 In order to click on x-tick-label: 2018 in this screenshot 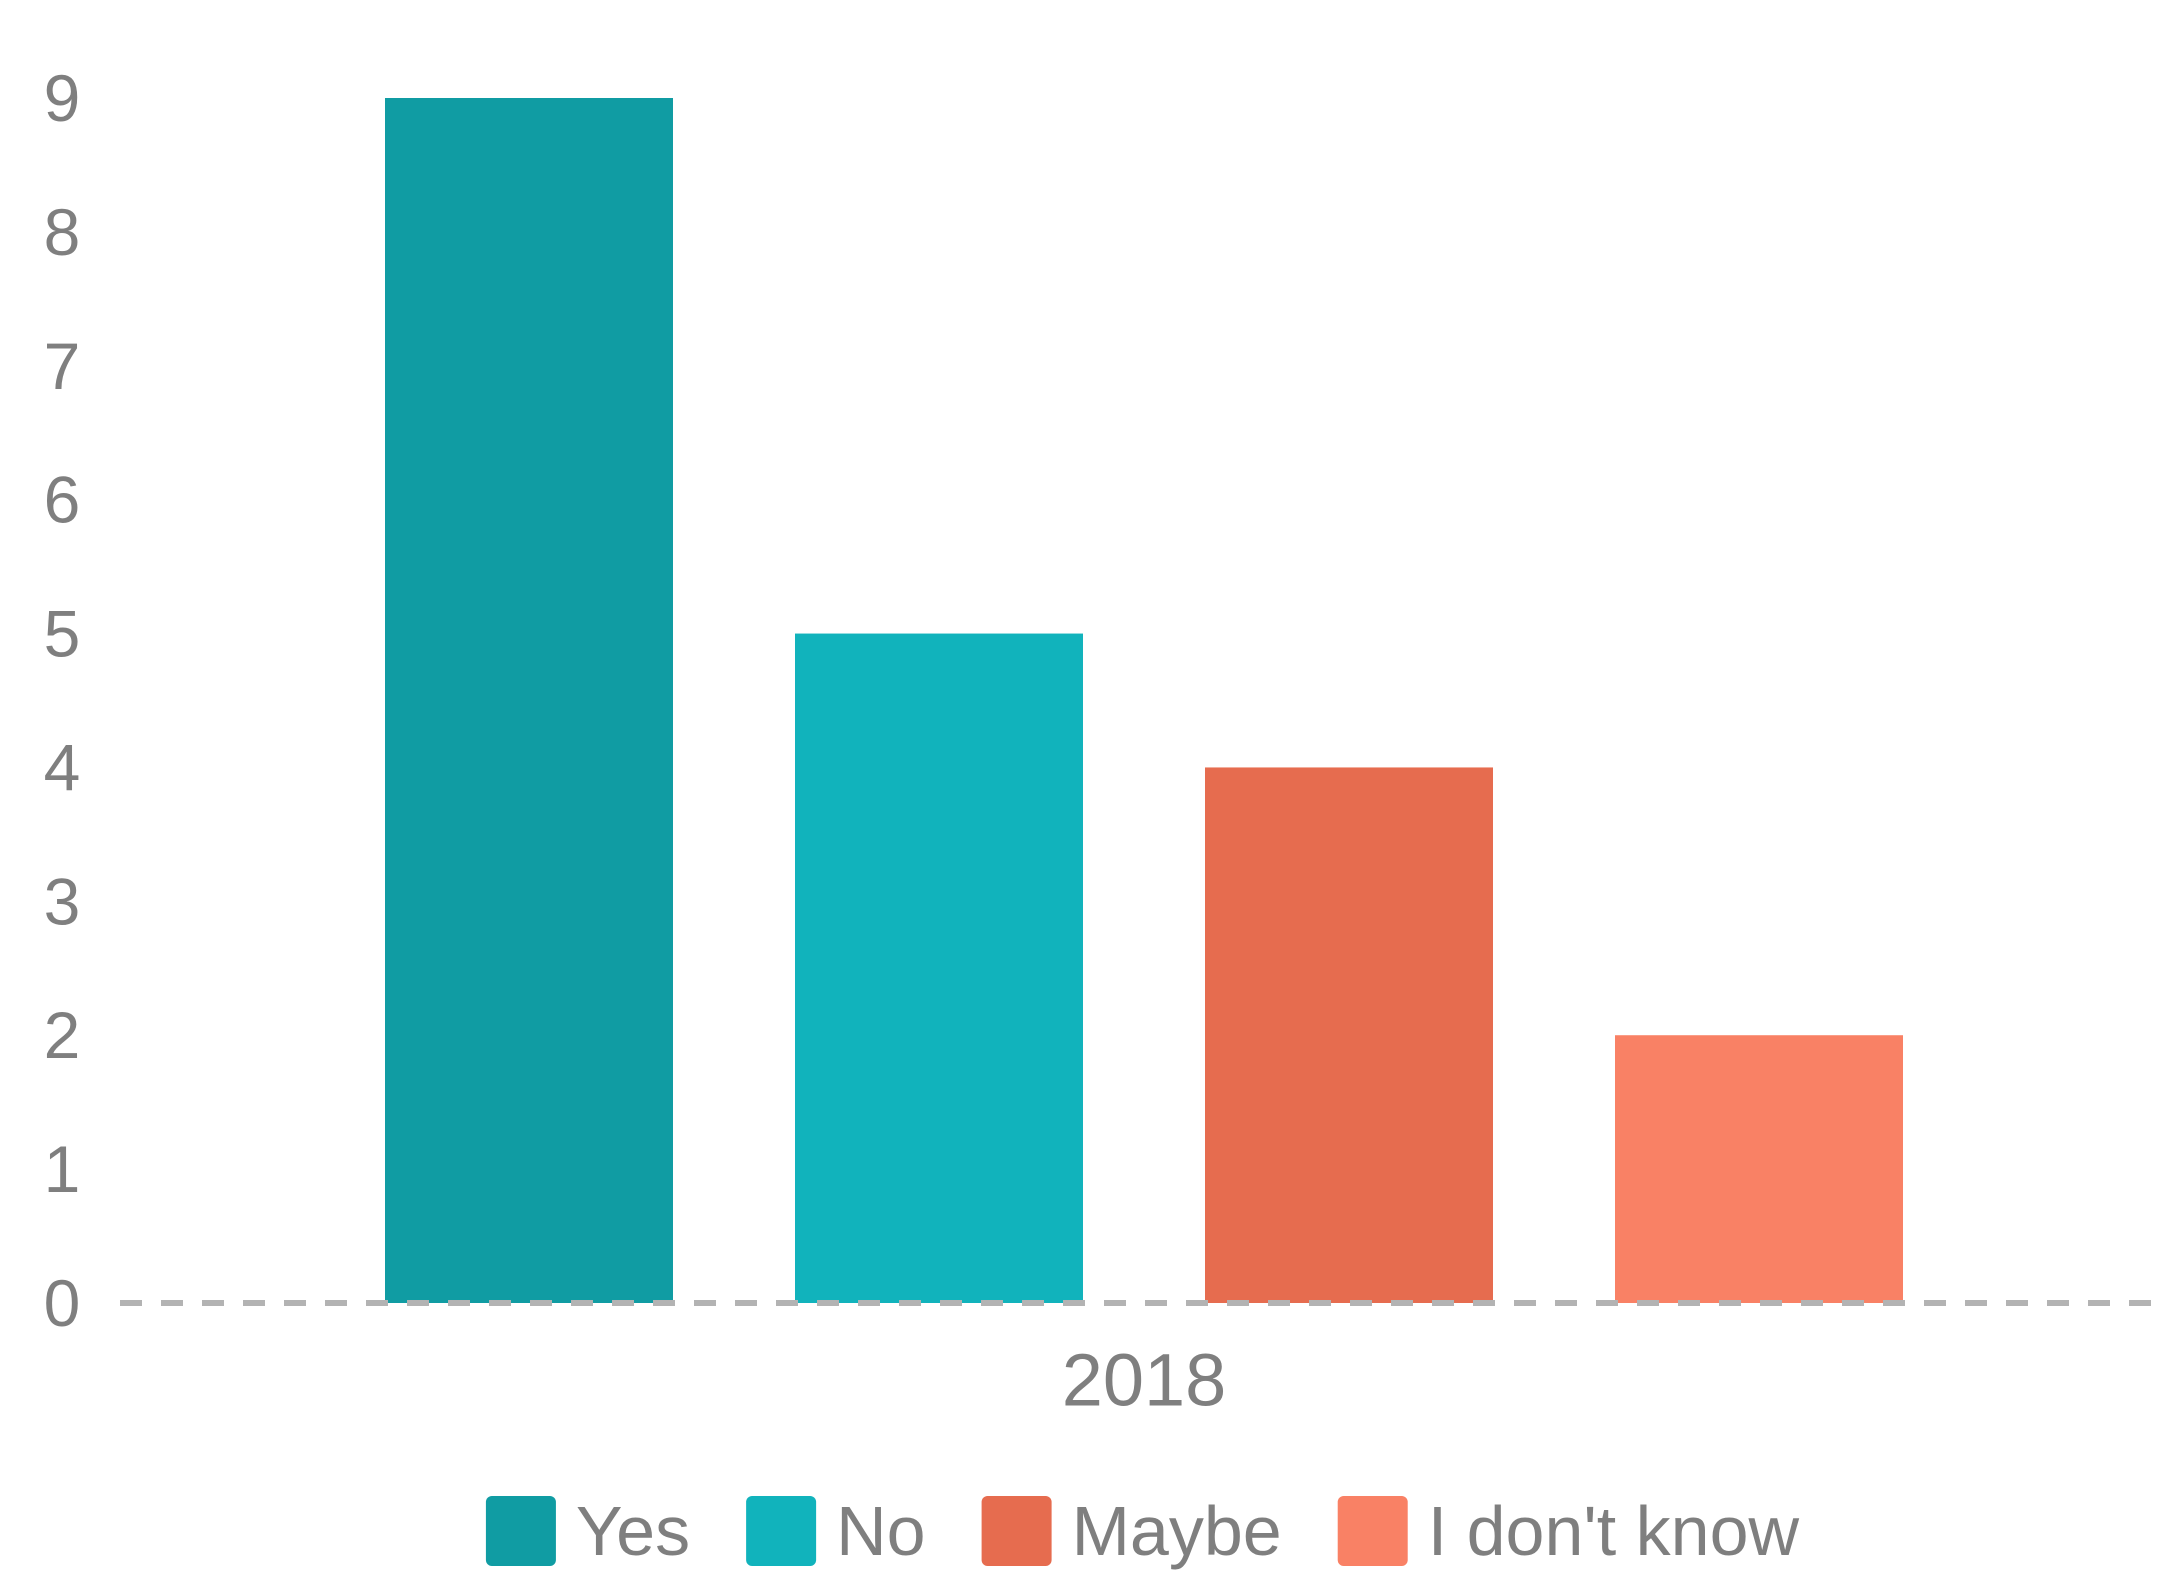, I will do `click(1144, 1380)`.